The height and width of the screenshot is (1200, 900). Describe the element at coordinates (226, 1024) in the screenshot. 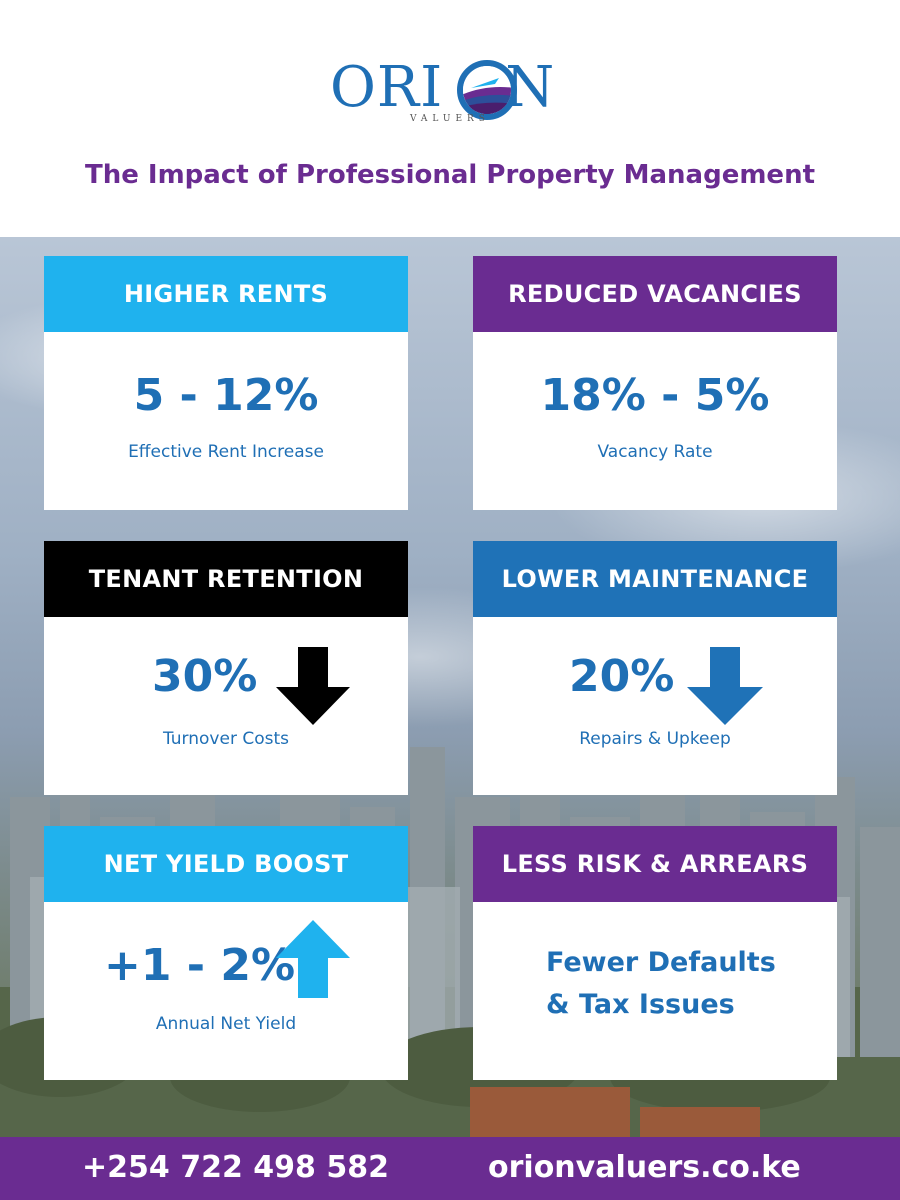

I see `card-caption: Annual Net Yield` at that location.